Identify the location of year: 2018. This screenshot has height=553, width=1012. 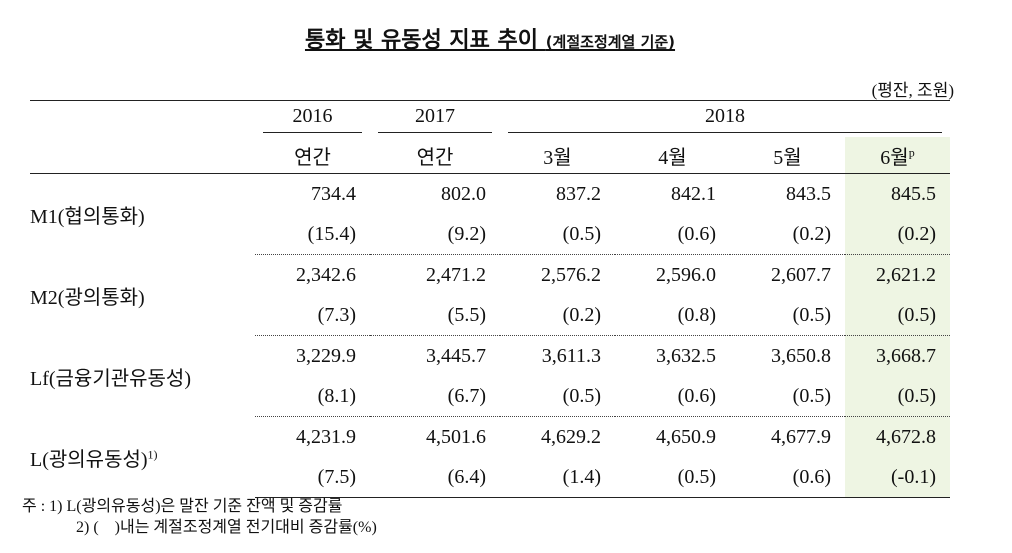
(725, 119).